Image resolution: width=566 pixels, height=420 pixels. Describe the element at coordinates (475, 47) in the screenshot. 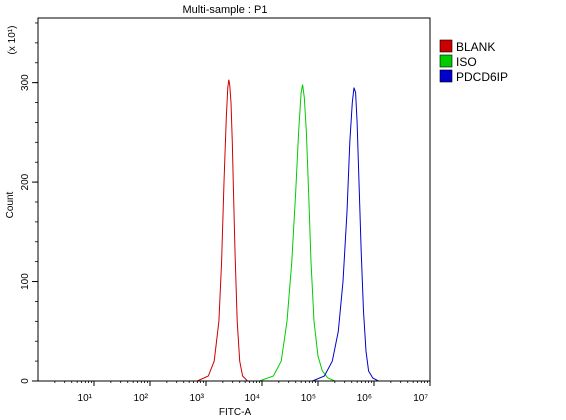

I see `legend-label: BLANK` at that location.